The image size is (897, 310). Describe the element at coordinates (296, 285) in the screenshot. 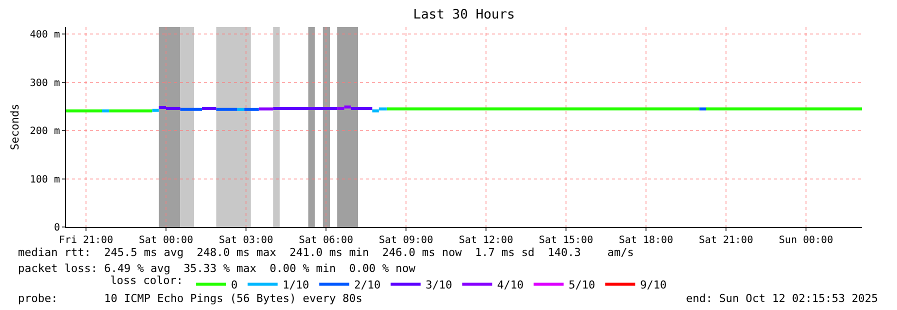

I see `legend-label: 1/10` at that location.